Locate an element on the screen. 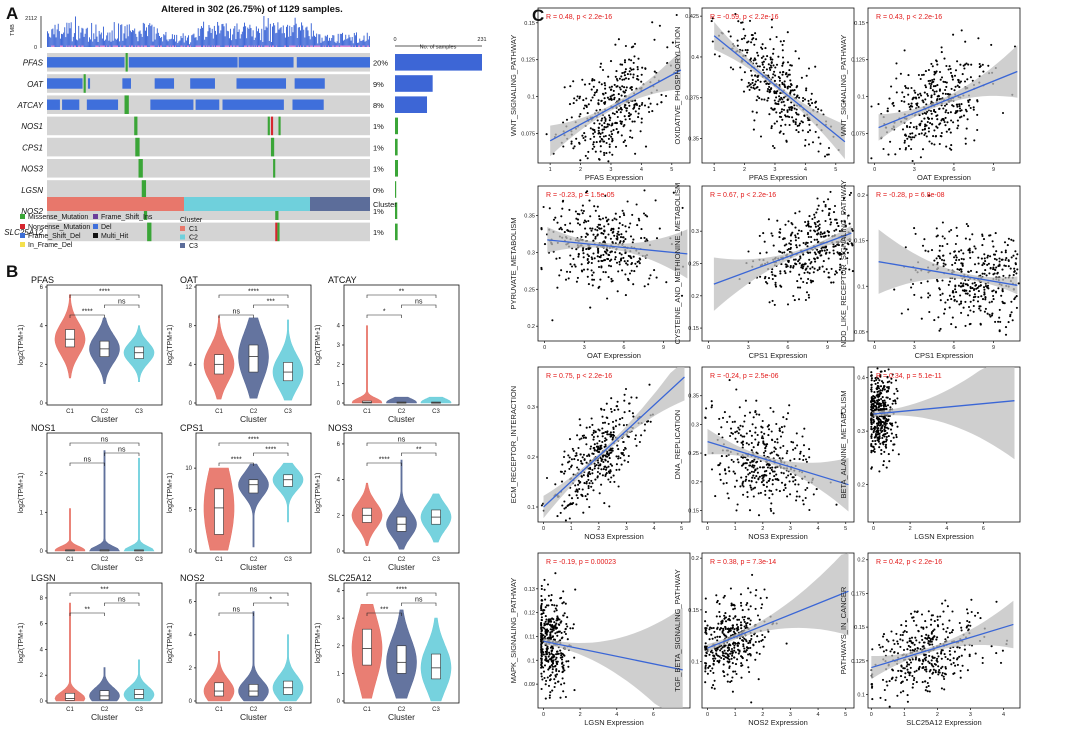 This screenshot has height=737, width=1065. cluster-legend-title: Cluster is located at coordinates (191, 220).